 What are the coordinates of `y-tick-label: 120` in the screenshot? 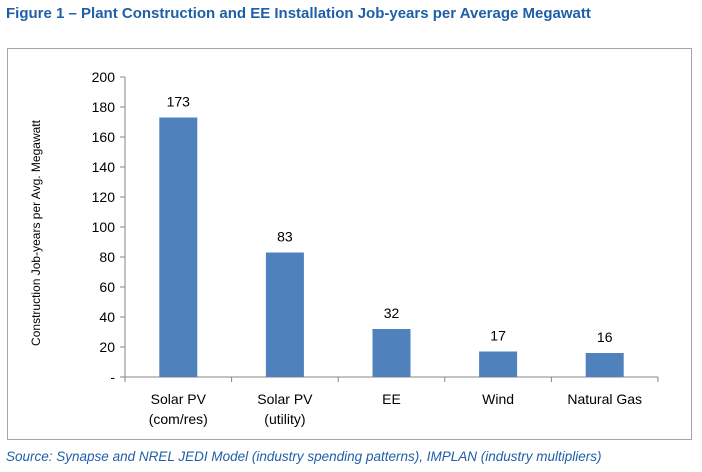 It's located at (104, 197).